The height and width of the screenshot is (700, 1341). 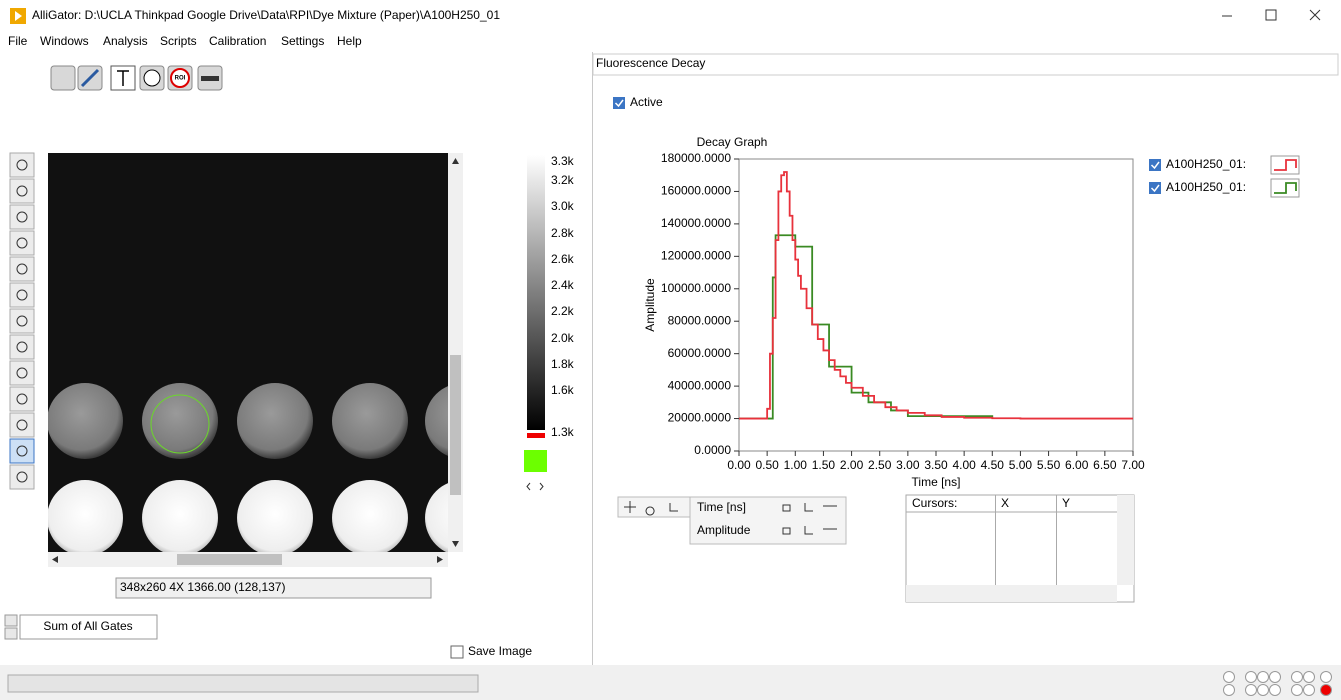 I want to click on legend-check, so click(x=1155, y=165).